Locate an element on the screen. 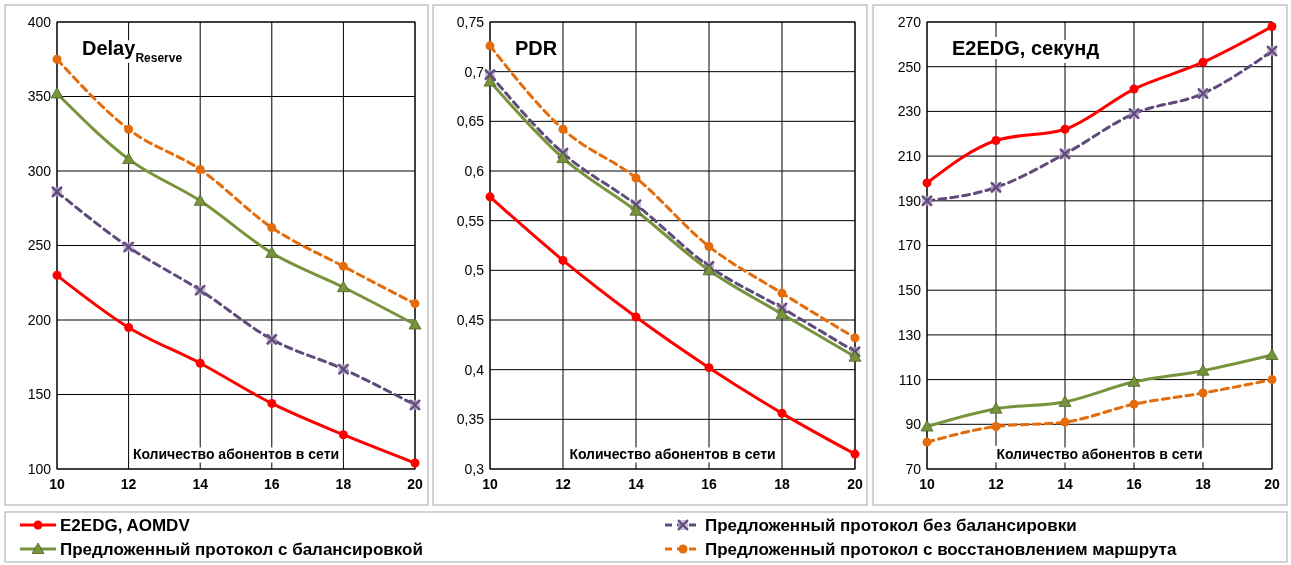  y-tick-label: 0,65 is located at coordinates (470, 121).